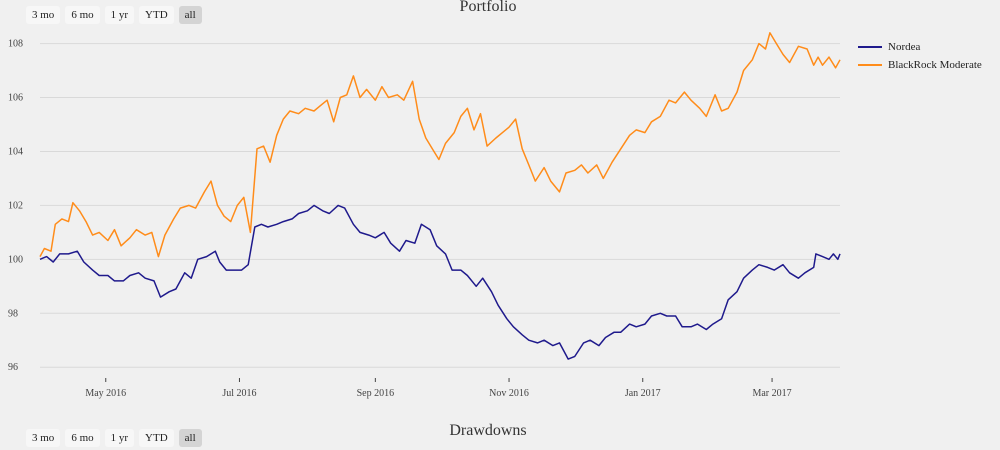  I want to click on drawdowns-range-ytd-button: YTD, so click(156, 438).